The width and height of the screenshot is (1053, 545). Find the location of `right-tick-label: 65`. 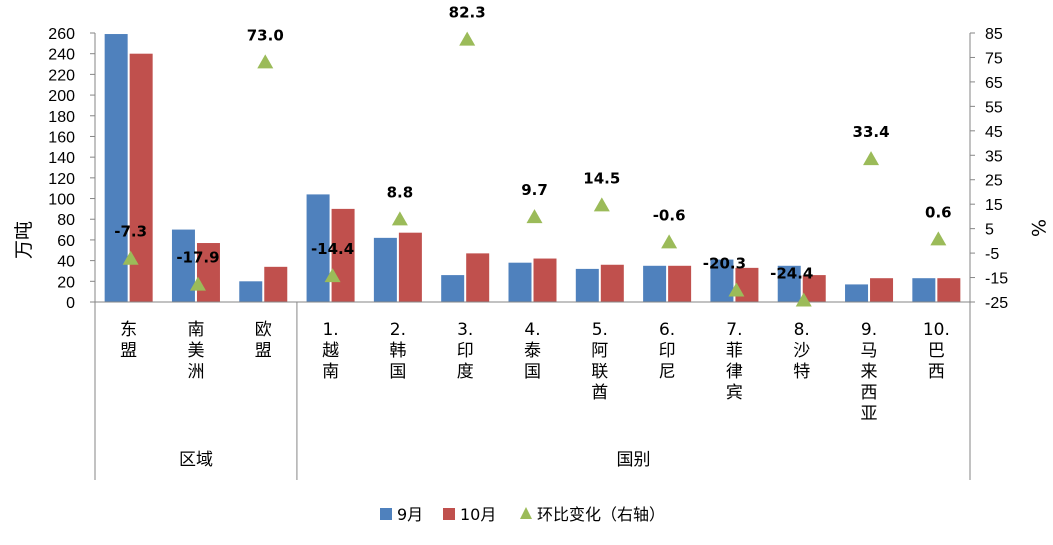

right-tick-label: 65 is located at coordinates (994, 83).